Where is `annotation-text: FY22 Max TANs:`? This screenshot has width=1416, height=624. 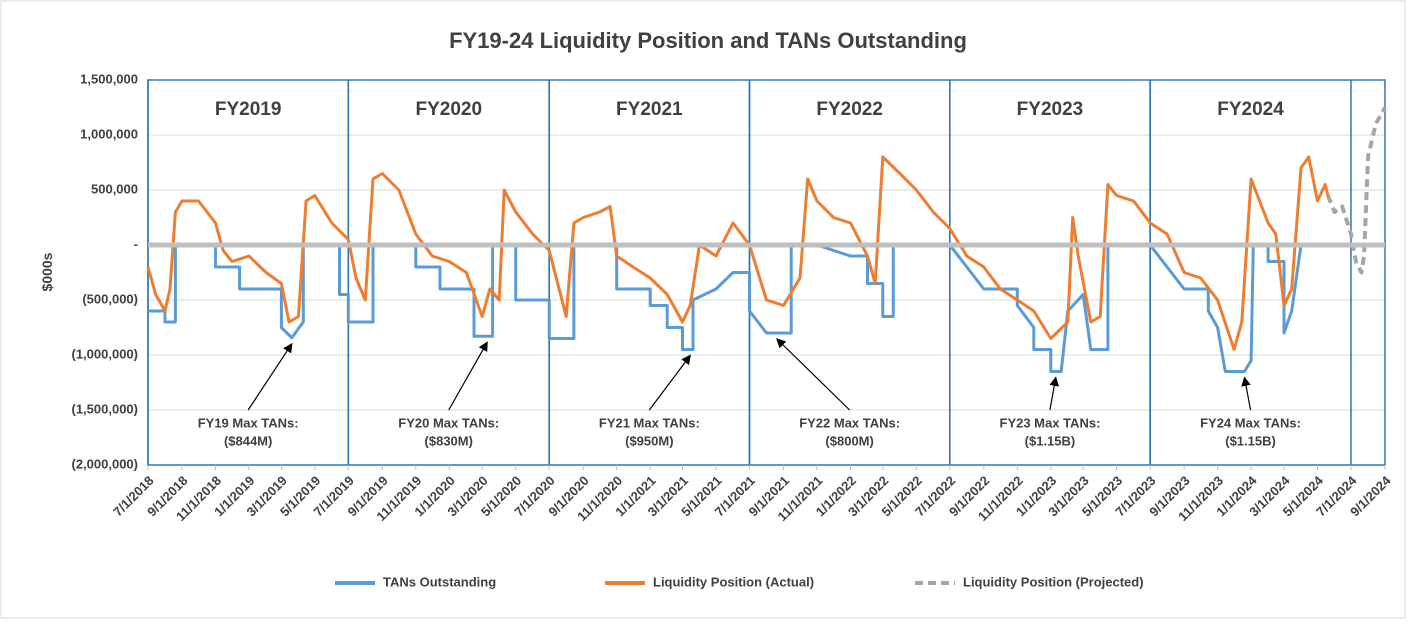 annotation-text: FY22 Max TANs: is located at coordinates (849, 422).